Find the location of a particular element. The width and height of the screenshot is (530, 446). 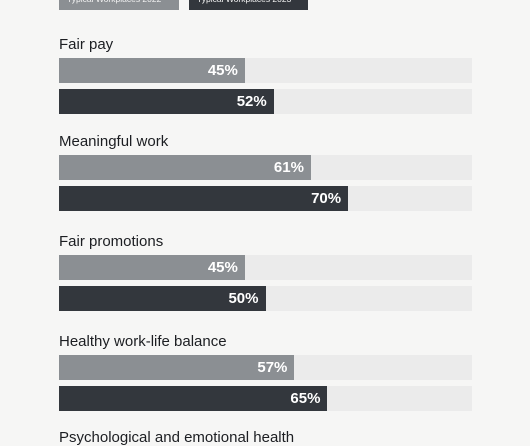

bar-value-label: 57% is located at coordinates (272, 367).